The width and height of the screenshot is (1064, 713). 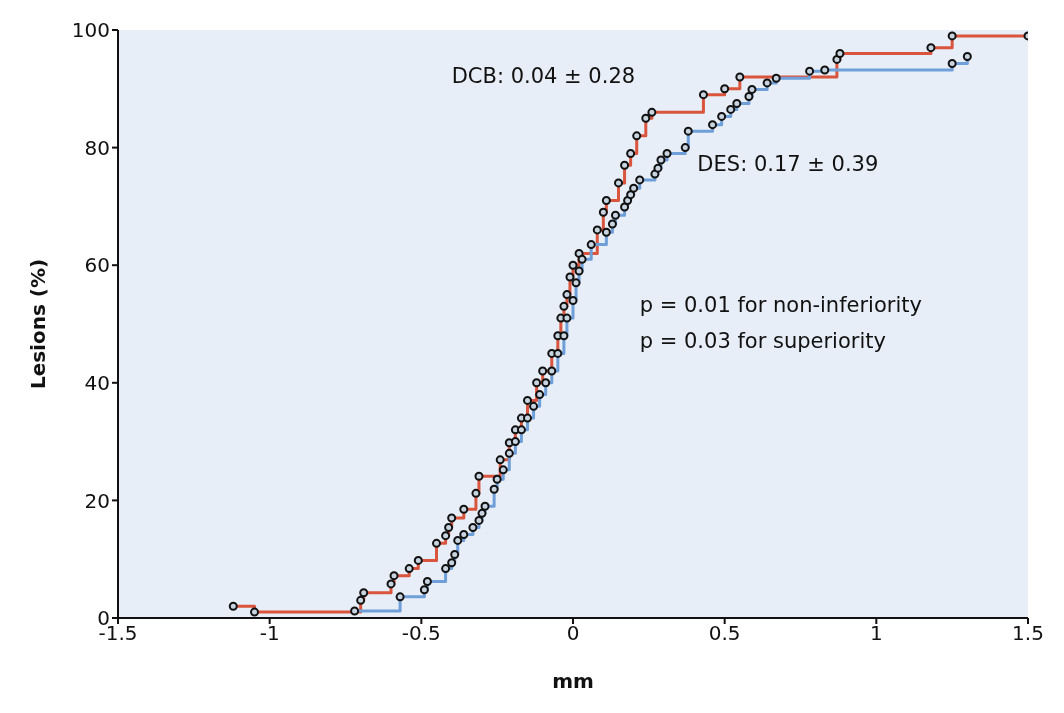 What do you see at coordinates (269, 633) in the screenshot?
I see `x-tick-label: -1` at bounding box center [269, 633].